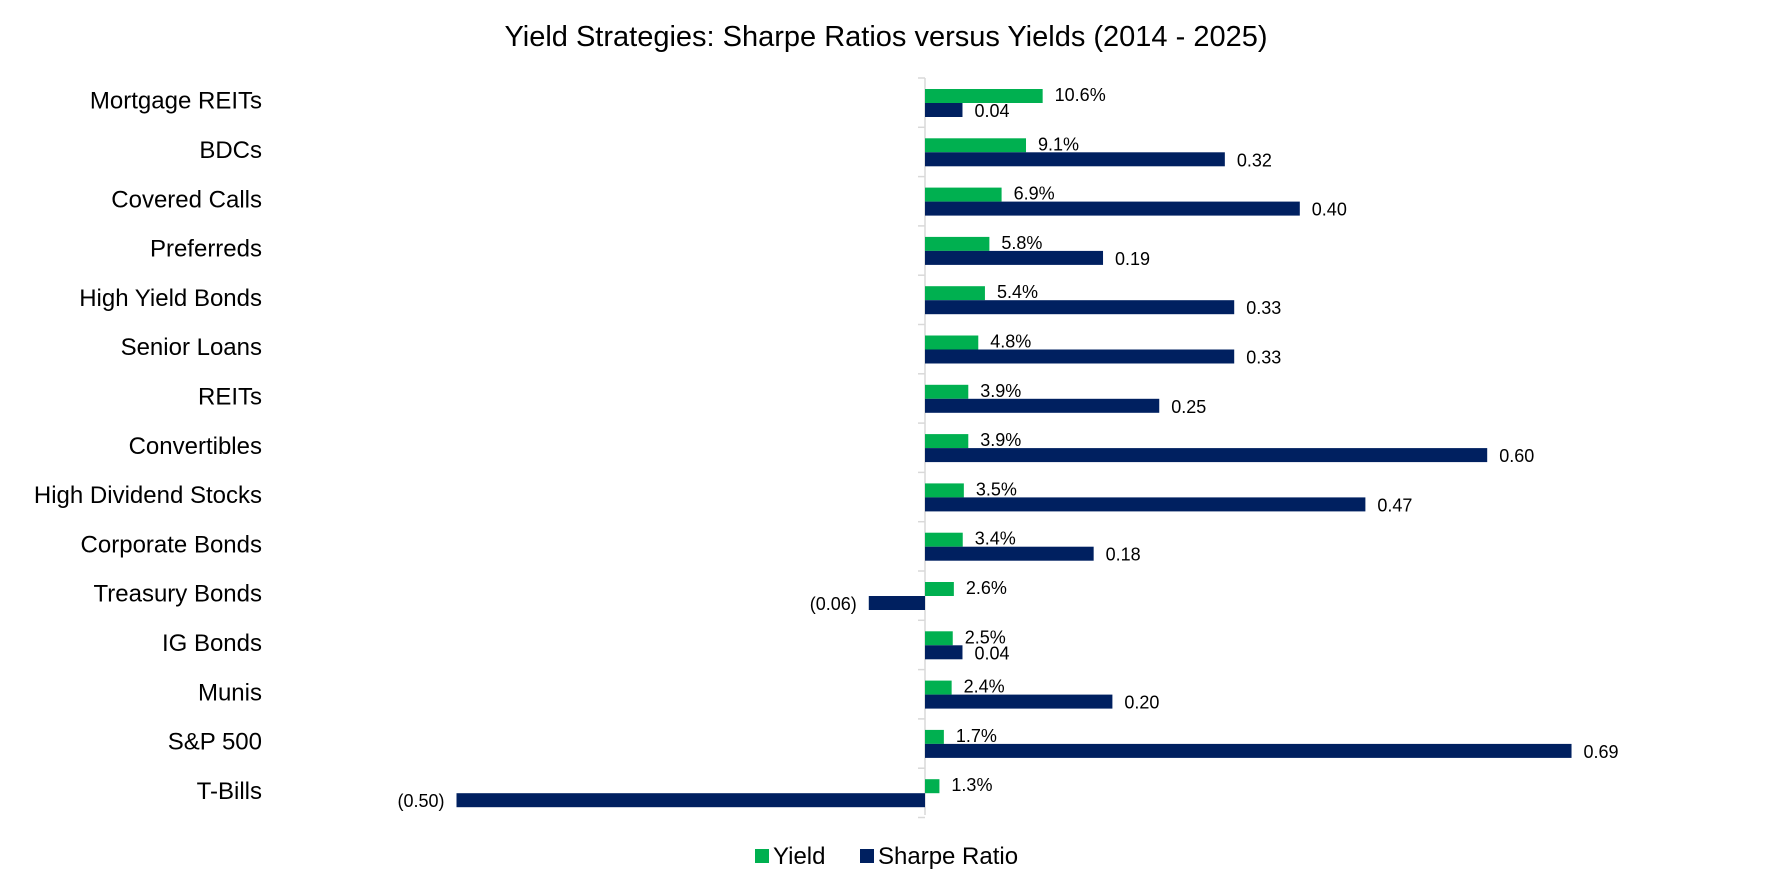 The width and height of the screenshot is (1772, 886). What do you see at coordinates (177, 594) in the screenshot?
I see `category-label-treasury-bonds: Treasury Bonds` at bounding box center [177, 594].